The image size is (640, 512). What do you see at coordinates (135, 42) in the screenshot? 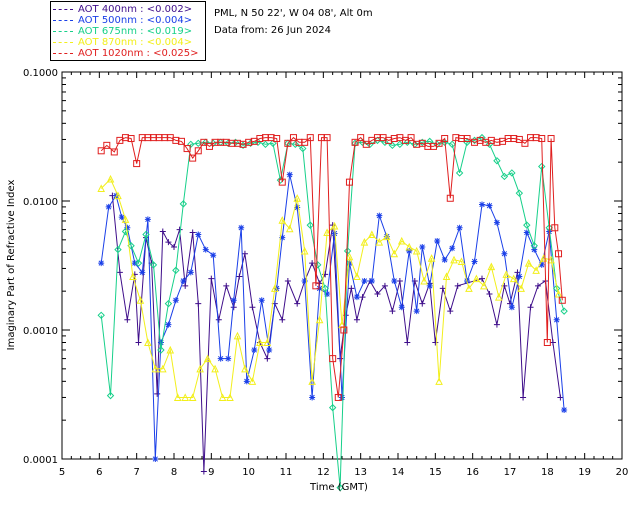
I see `legend-label: AOT 870nm : <0.004>` at bounding box center [135, 42].